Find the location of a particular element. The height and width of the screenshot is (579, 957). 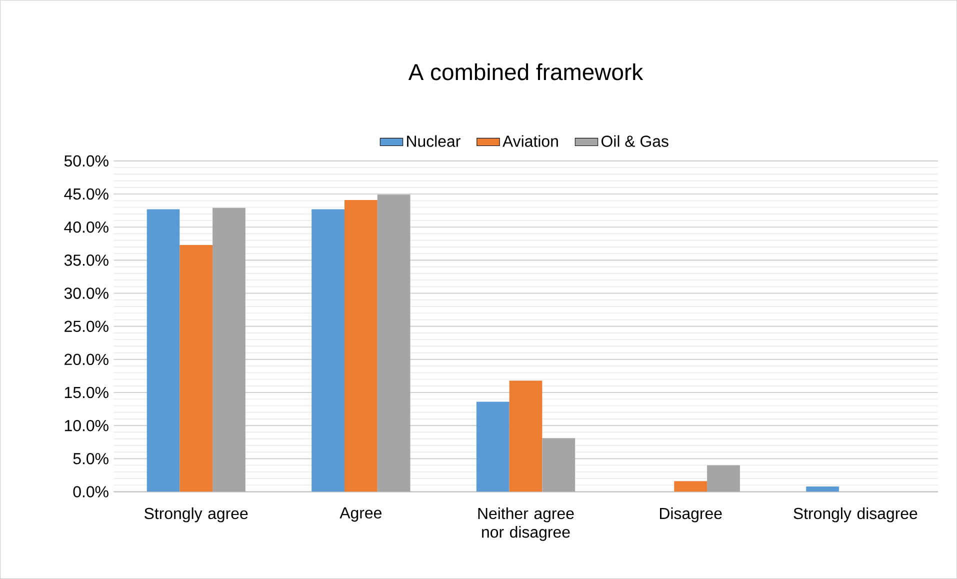

y-tick-label: 5.0% is located at coordinates (90, 458).